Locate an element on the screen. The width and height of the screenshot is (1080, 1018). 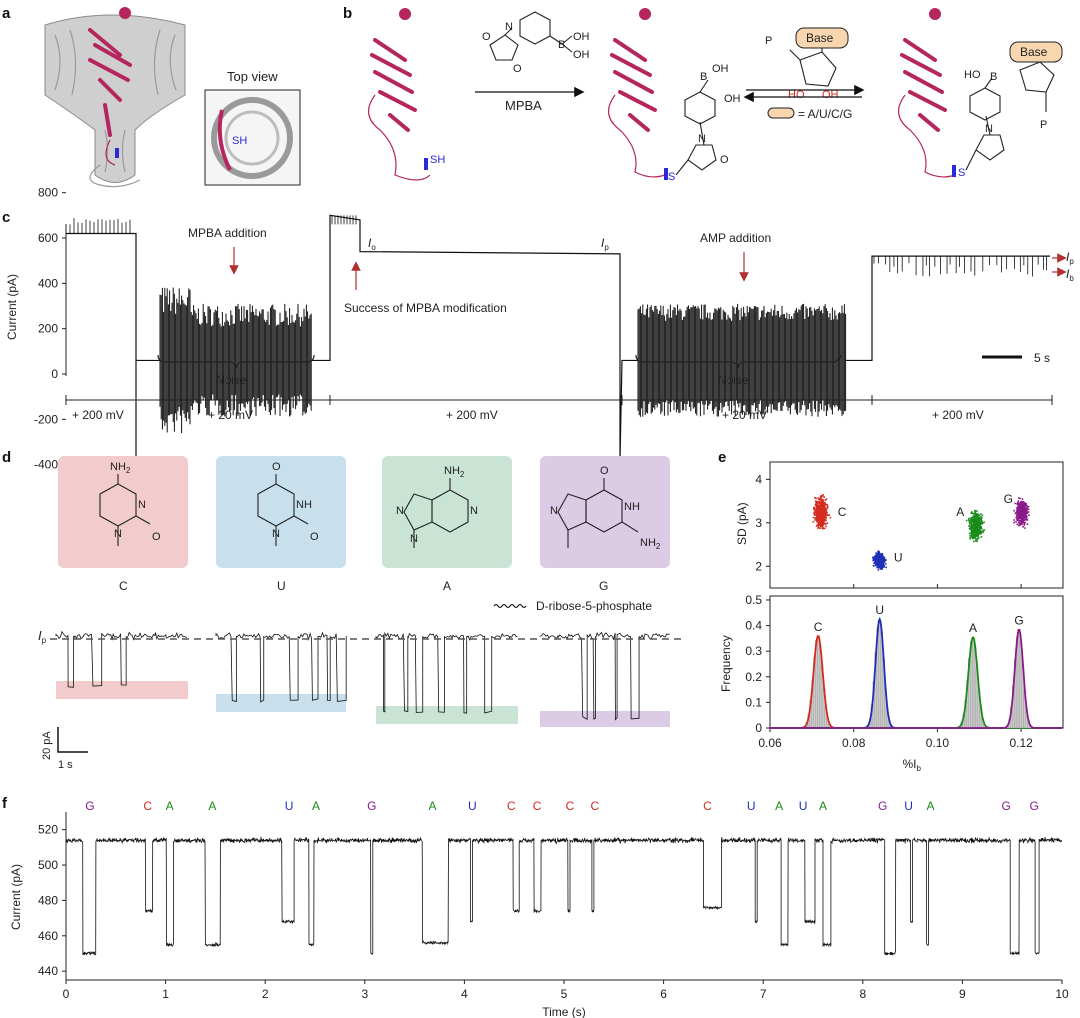
c-voltage-2: + 20 mV is located at coordinates (230, 415).